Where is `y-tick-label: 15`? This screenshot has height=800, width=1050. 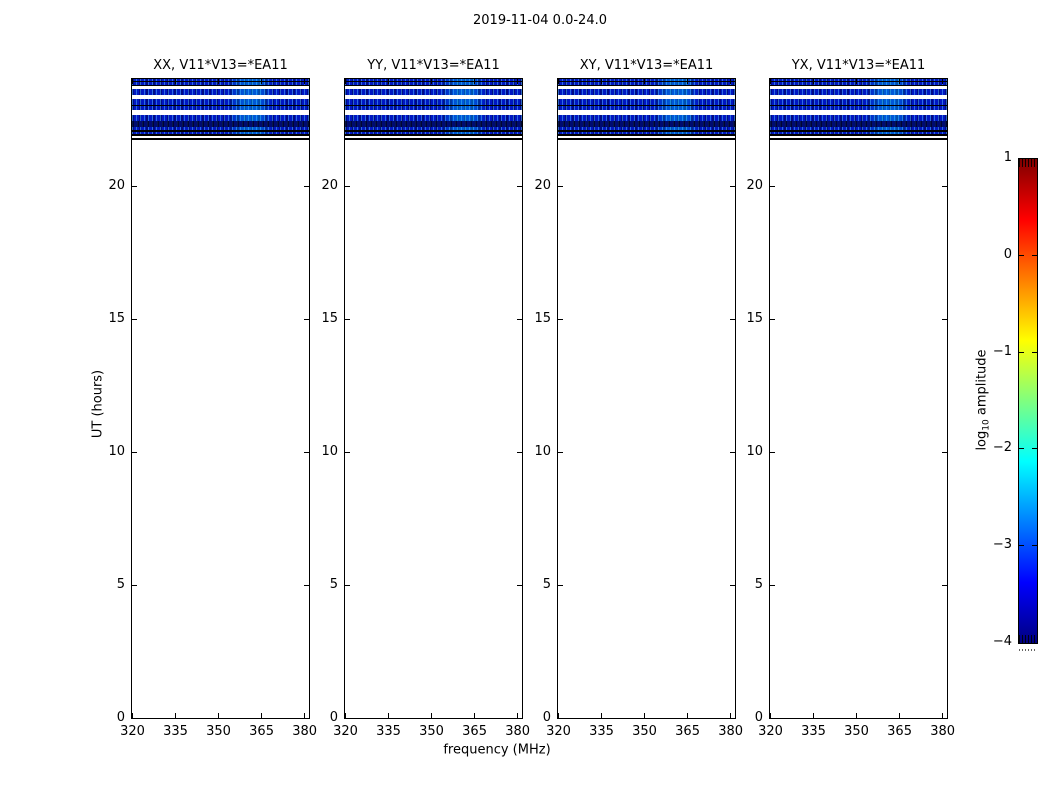
y-tick-label: 15 is located at coordinates (329, 318).